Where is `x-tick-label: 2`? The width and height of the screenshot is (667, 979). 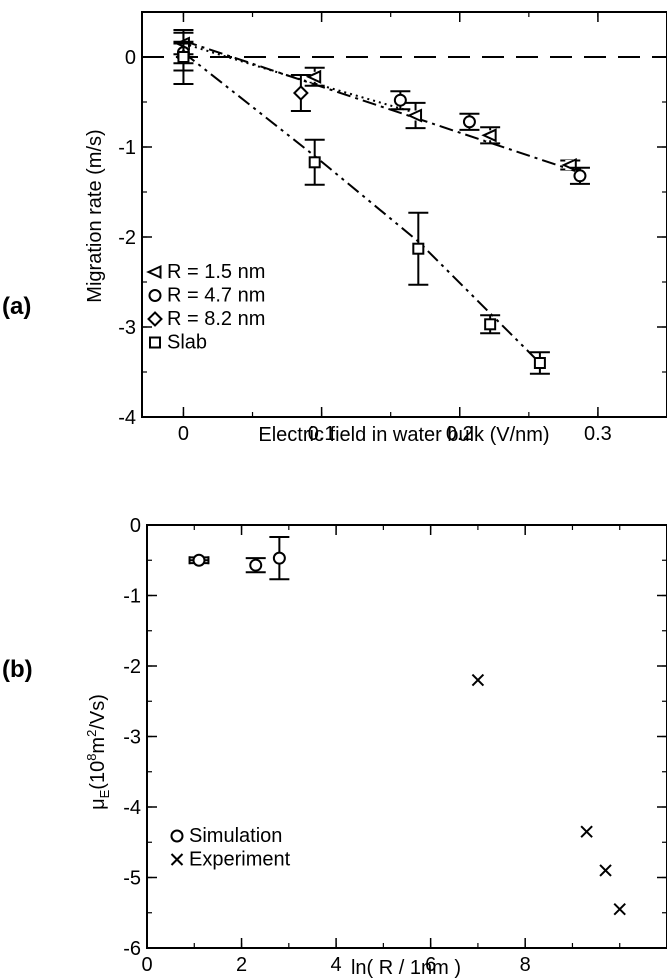 x-tick-label: 2 is located at coordinates (241, 965).